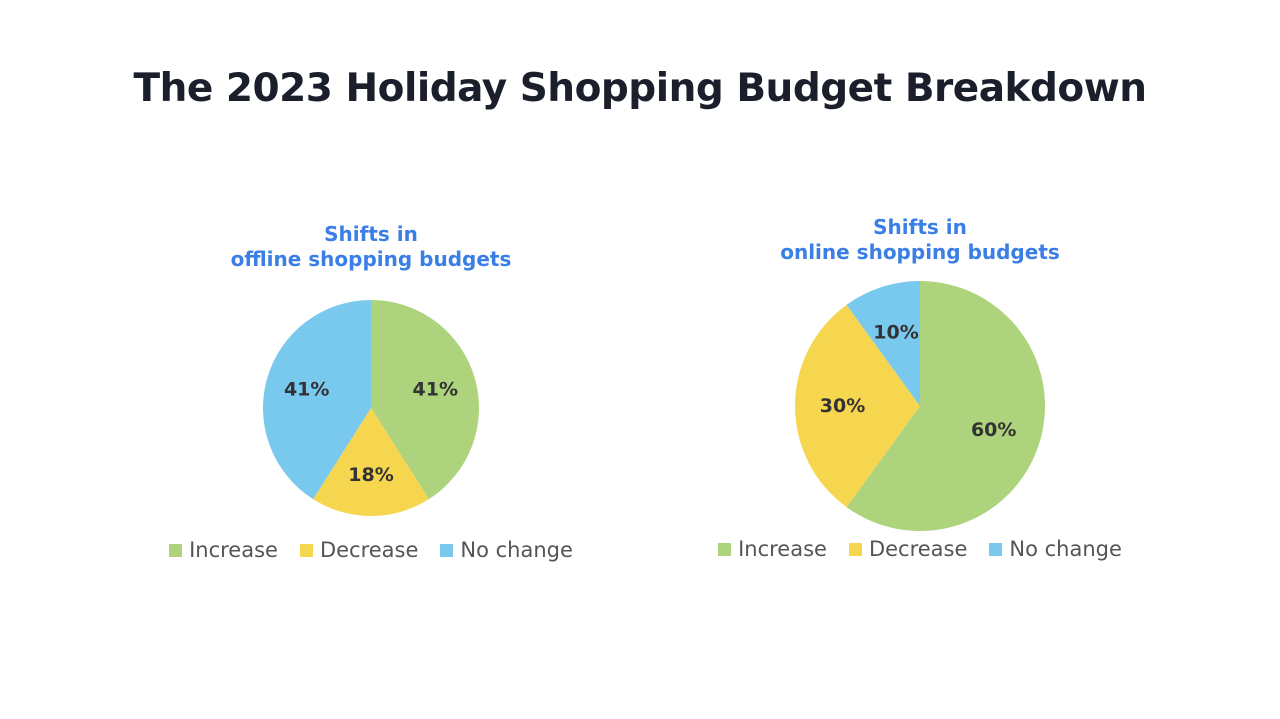 The width and height of the screenshot is (1280, 719). I want to click on online-pie: 60% 30% 10%, so click(920, 406).